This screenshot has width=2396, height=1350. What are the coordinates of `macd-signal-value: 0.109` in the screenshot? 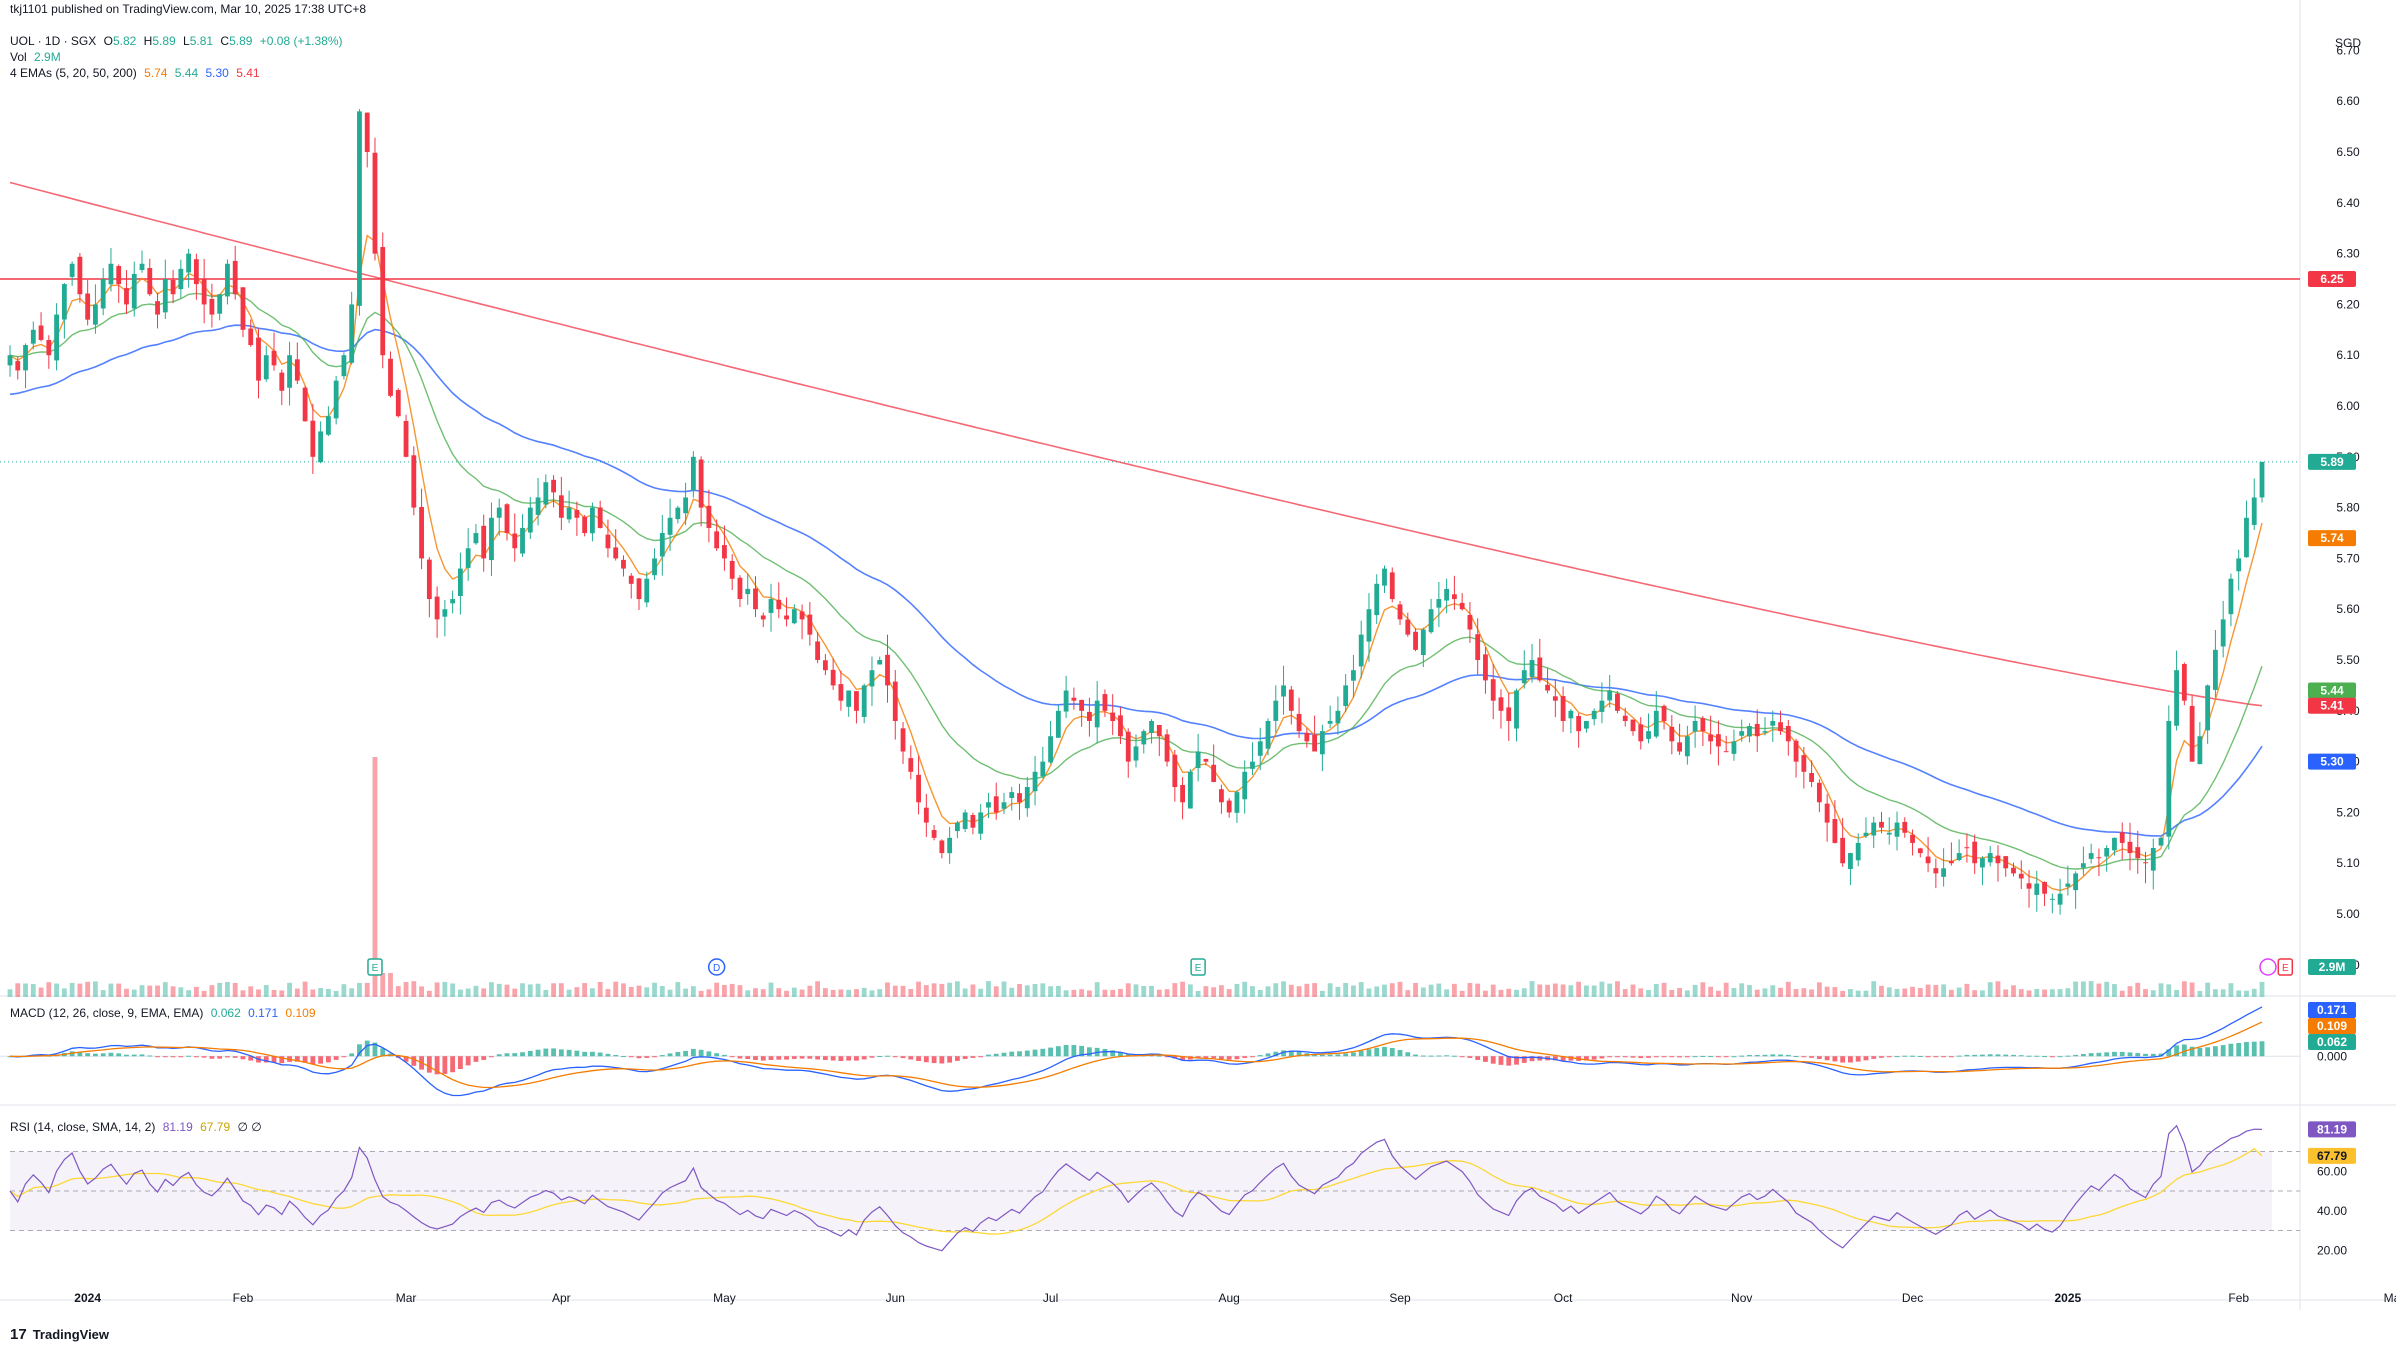 It's located at (300, 1013).